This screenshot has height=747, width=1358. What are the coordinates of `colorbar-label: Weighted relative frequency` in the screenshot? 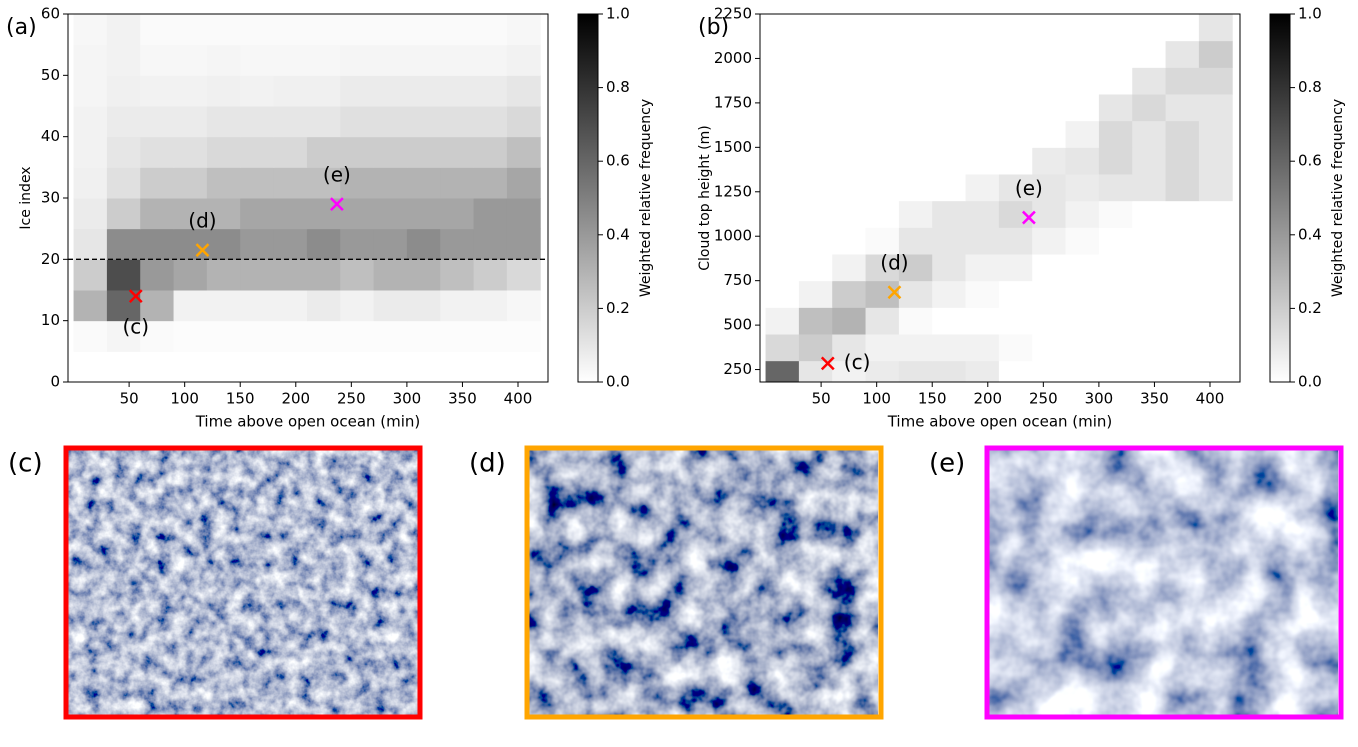 It's located at (646, 198).